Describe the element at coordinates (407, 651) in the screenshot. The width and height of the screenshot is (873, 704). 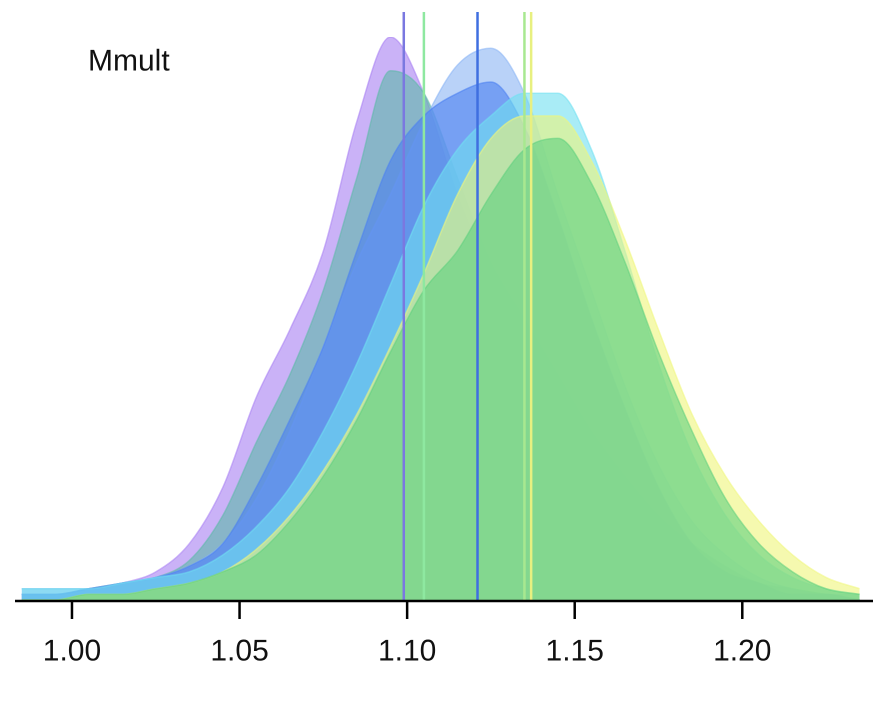
I see `x-tick-label: 1.10` at that location.